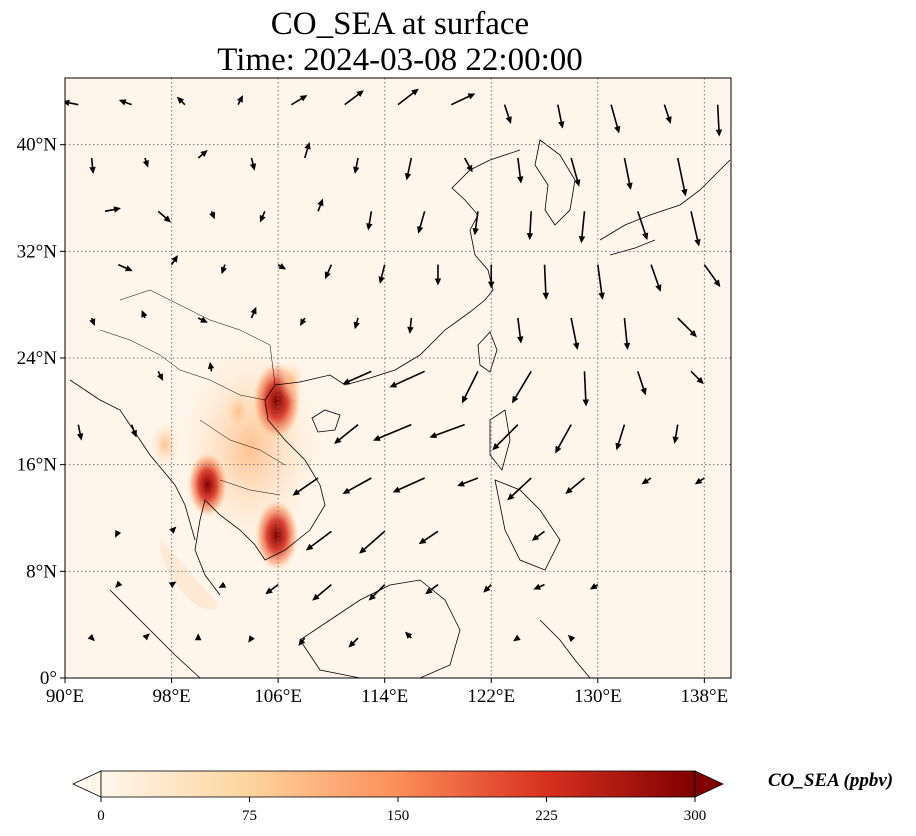 The height and width of the screenshot is (836, 916). I want to click on malay-haze, so click(189, 575).